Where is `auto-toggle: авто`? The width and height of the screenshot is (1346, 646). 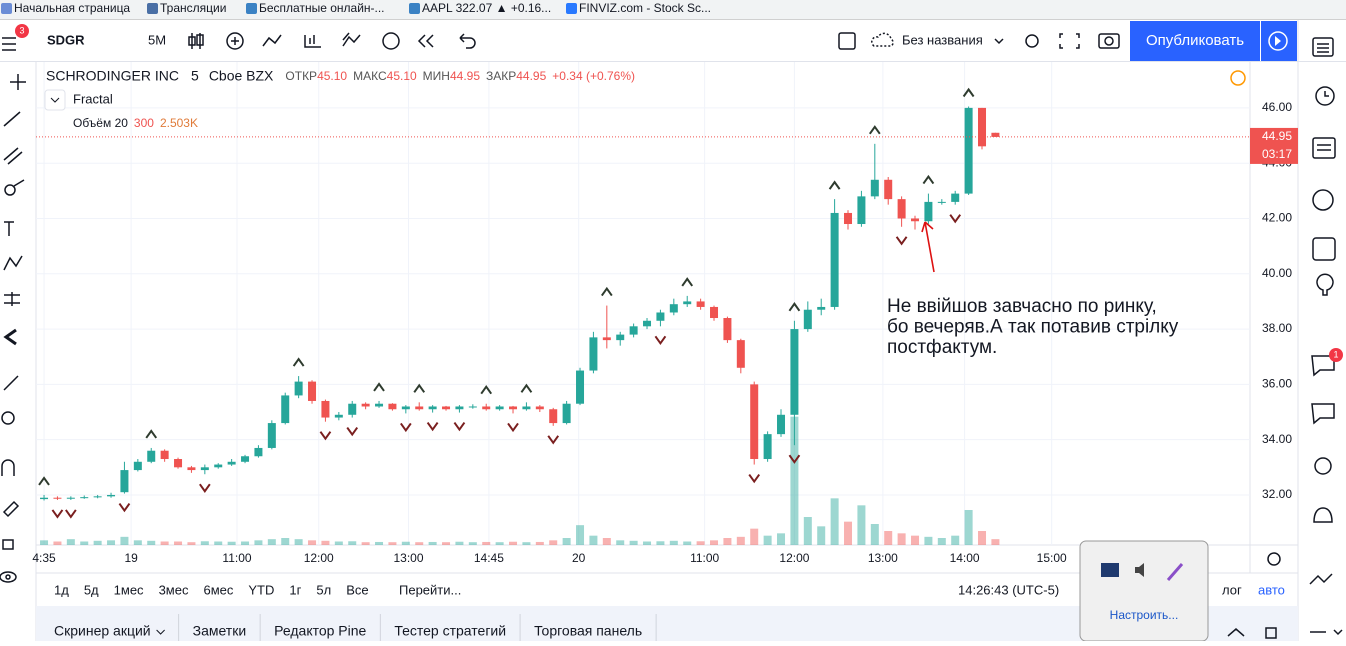 auto-toggle: авто is located at coordinates (1271, 589).